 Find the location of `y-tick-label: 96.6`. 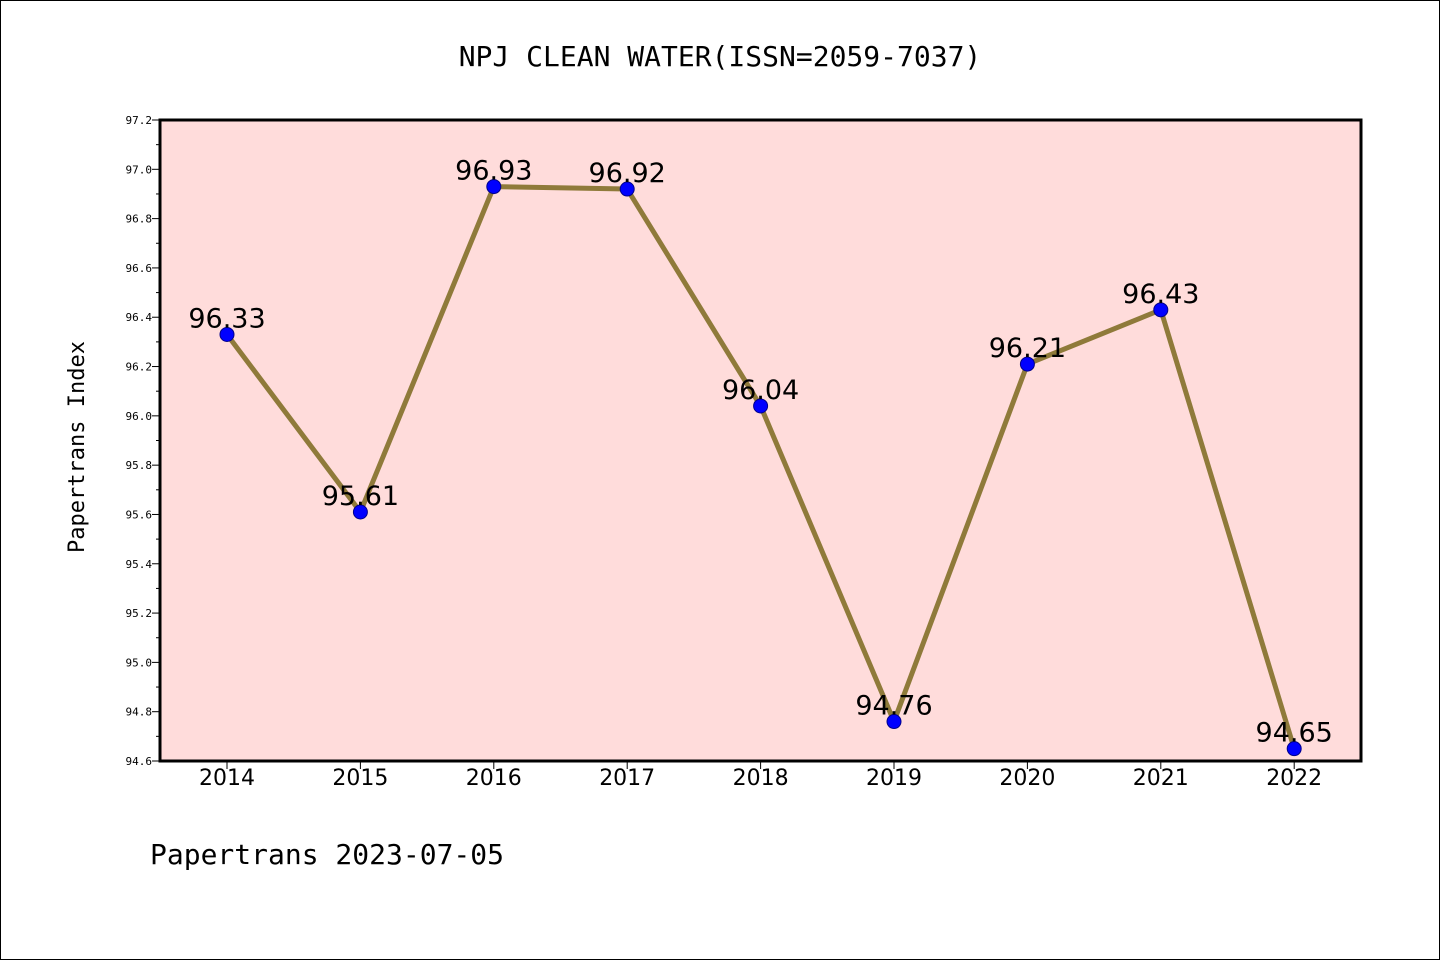

y-tick-label: 96.6 is located at coordinates (139, 268).